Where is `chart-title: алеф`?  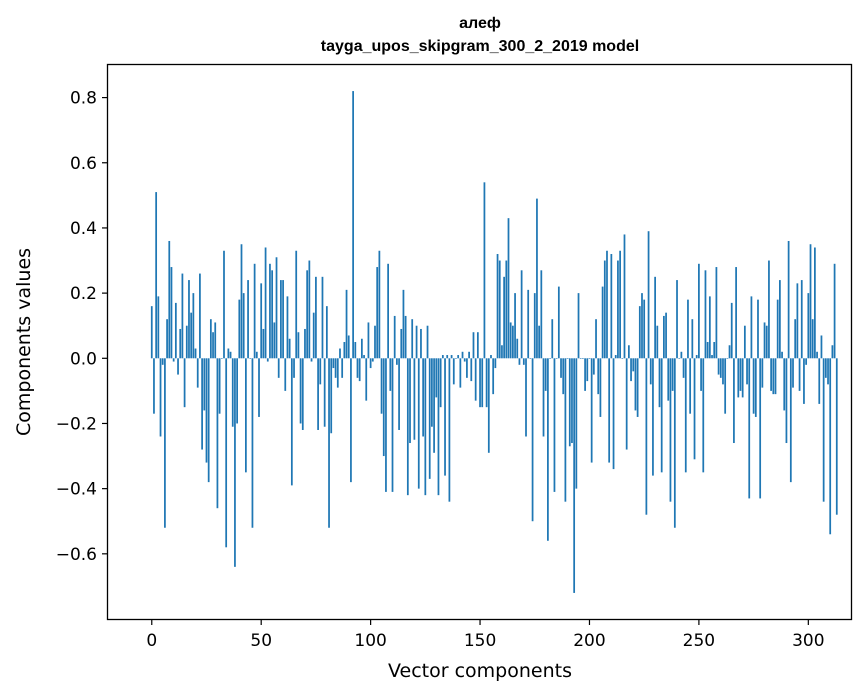
chart-title: алеф is located at coordinates (480, 23).